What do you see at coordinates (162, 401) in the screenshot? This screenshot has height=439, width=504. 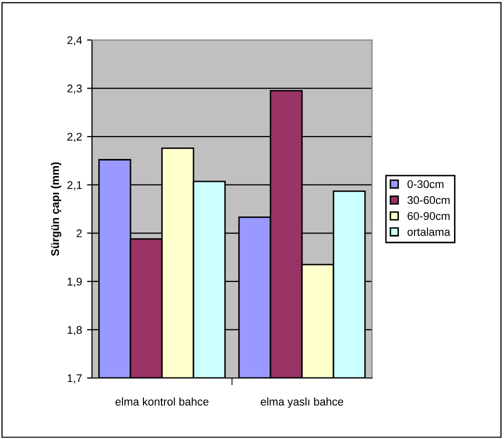 I see `x-tick-label: elma kontrol bahce` at bounding box center [162, 401].